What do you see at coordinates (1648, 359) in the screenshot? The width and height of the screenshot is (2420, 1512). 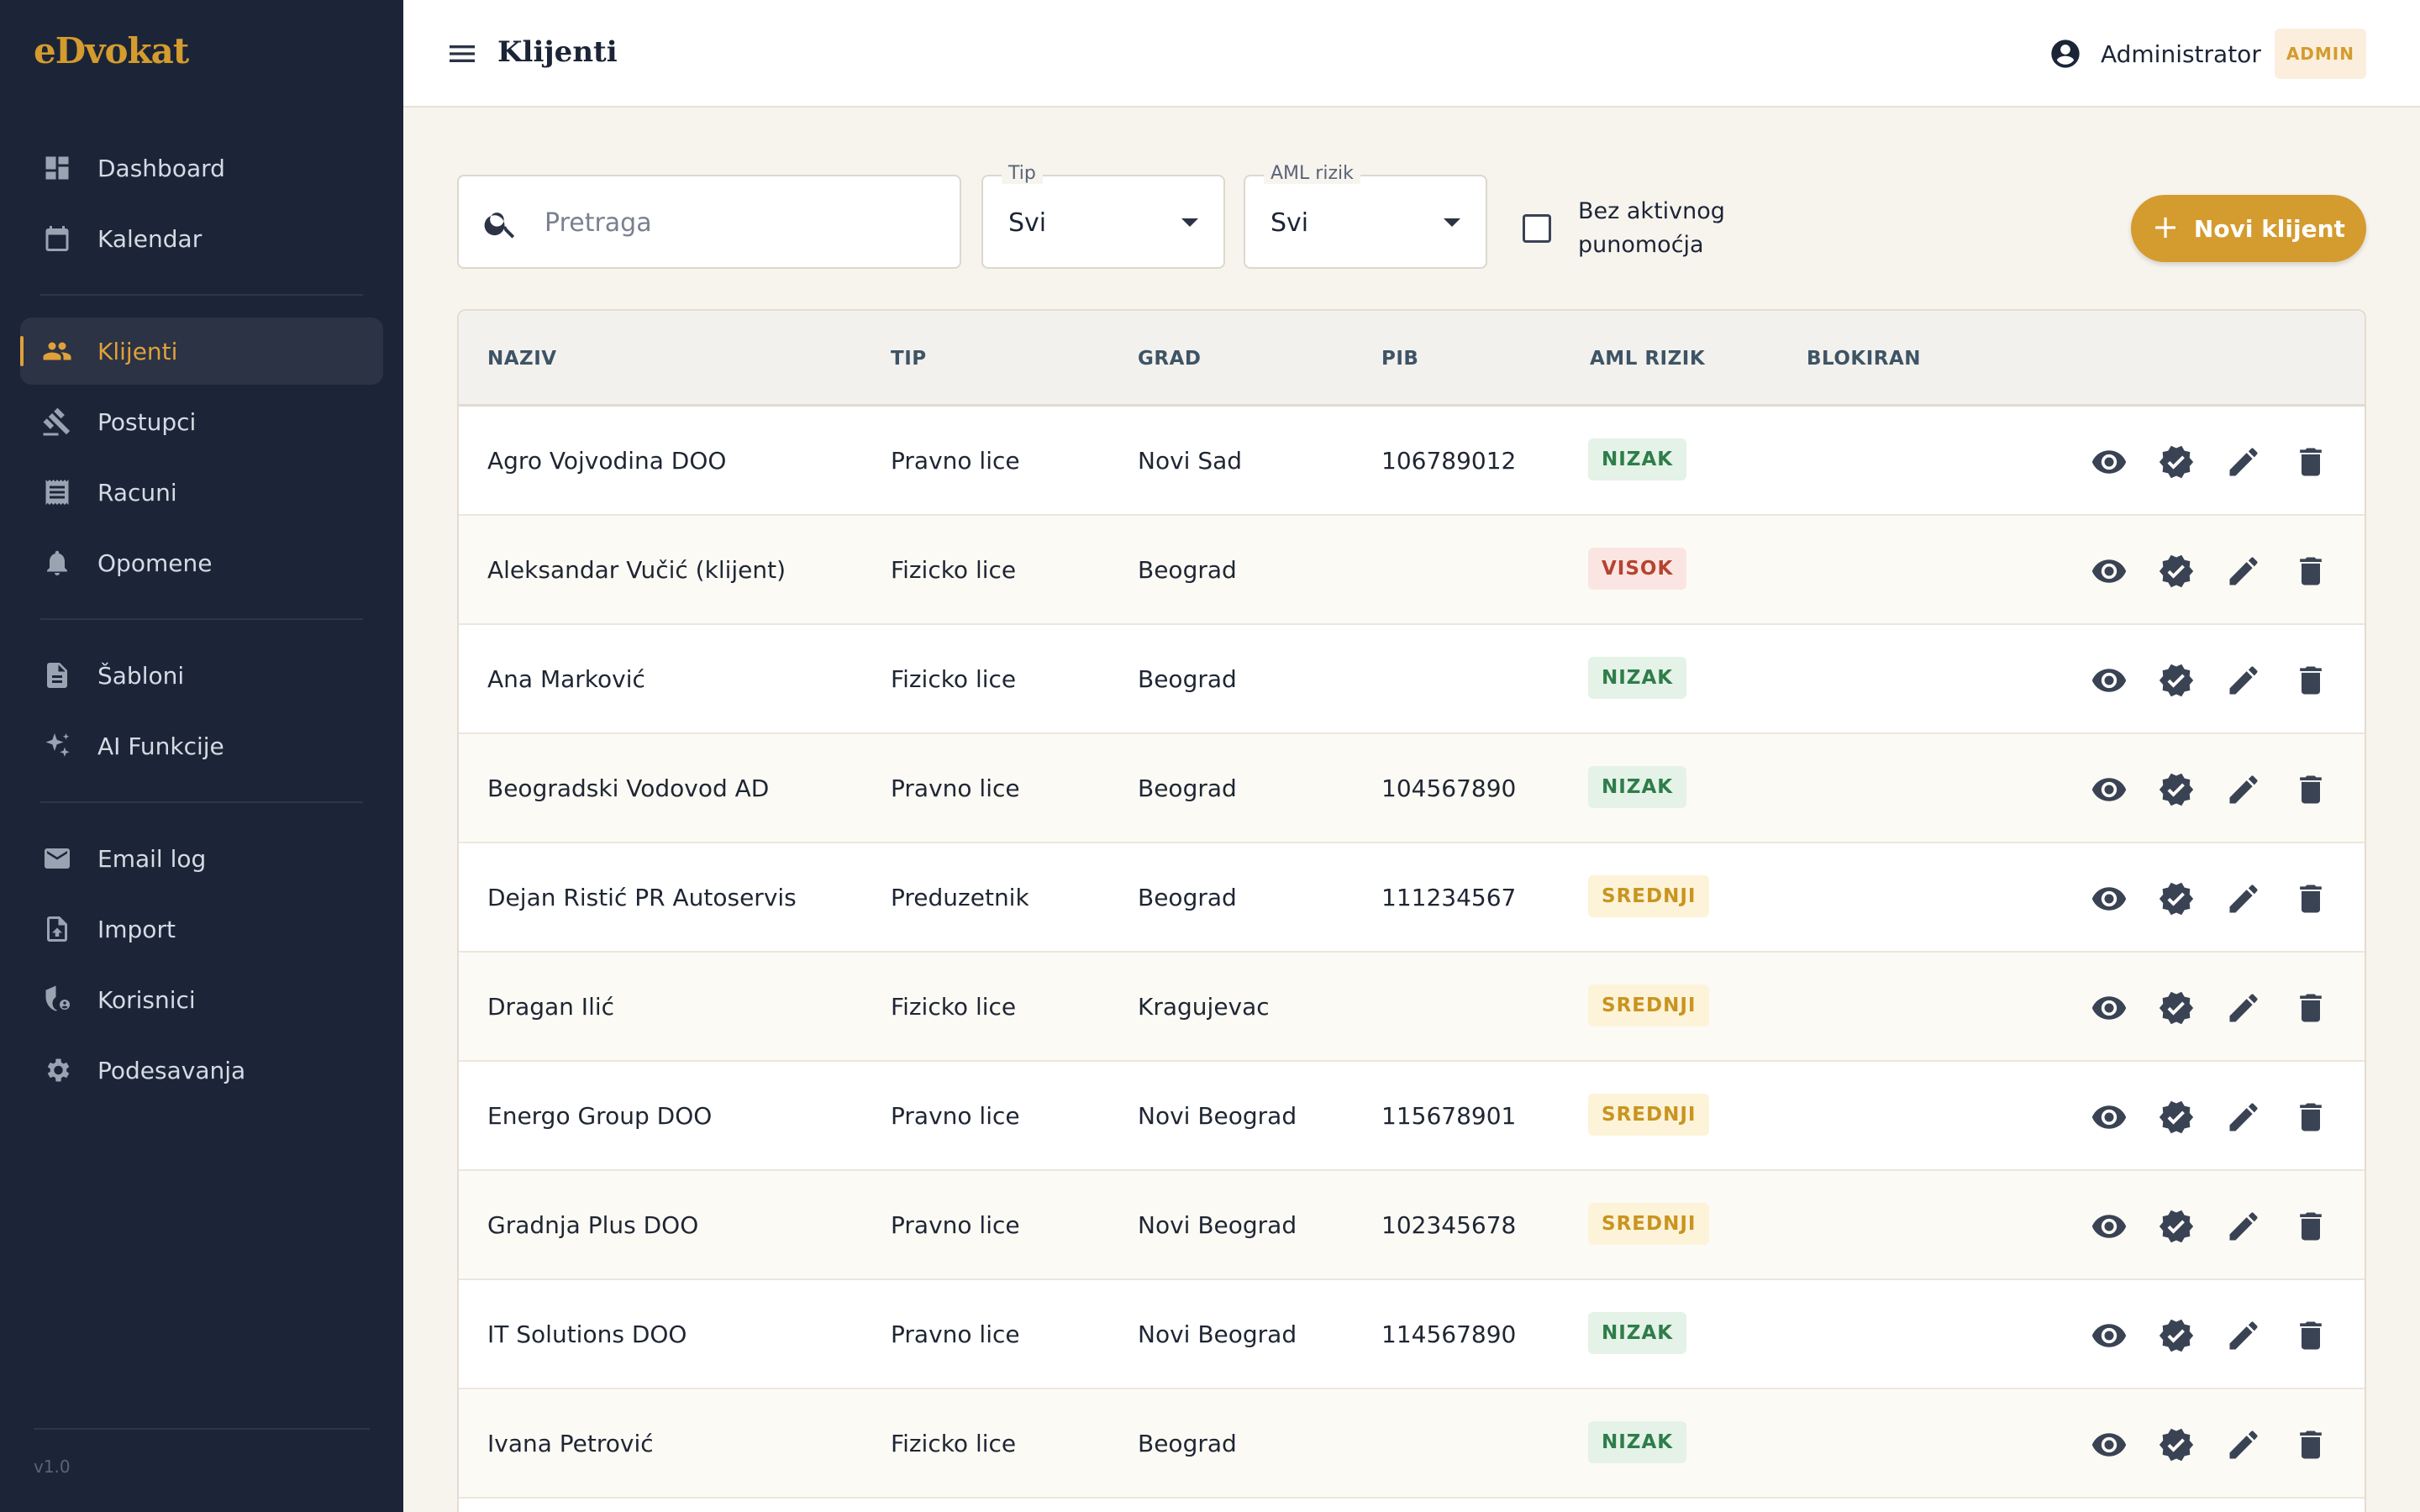 I see `column-header-aml-rizik: AML RIZIK` at bounding box center [1648, 359].